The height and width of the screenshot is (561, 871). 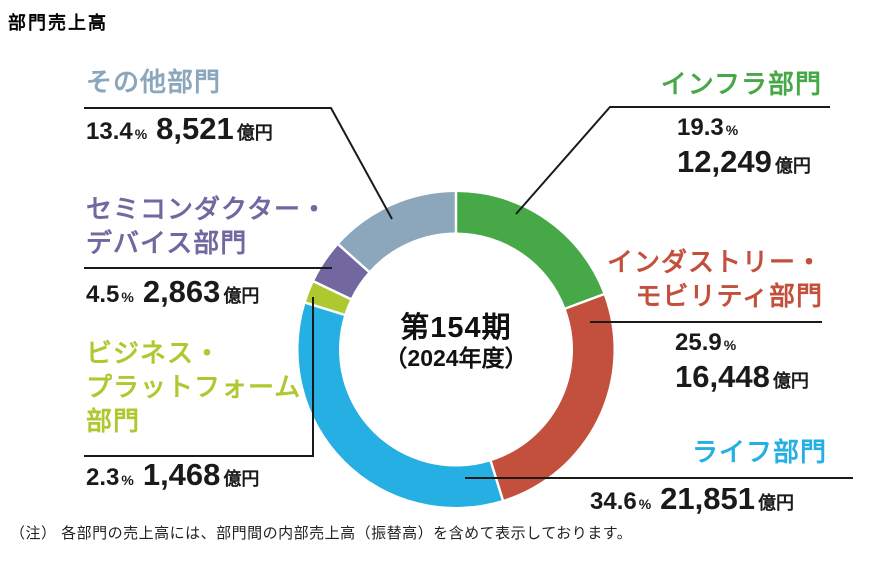 What do you see at coordinates (672, 160) in the screenshot?
I see `leader-line-infra` at bounding box center [672, 160].